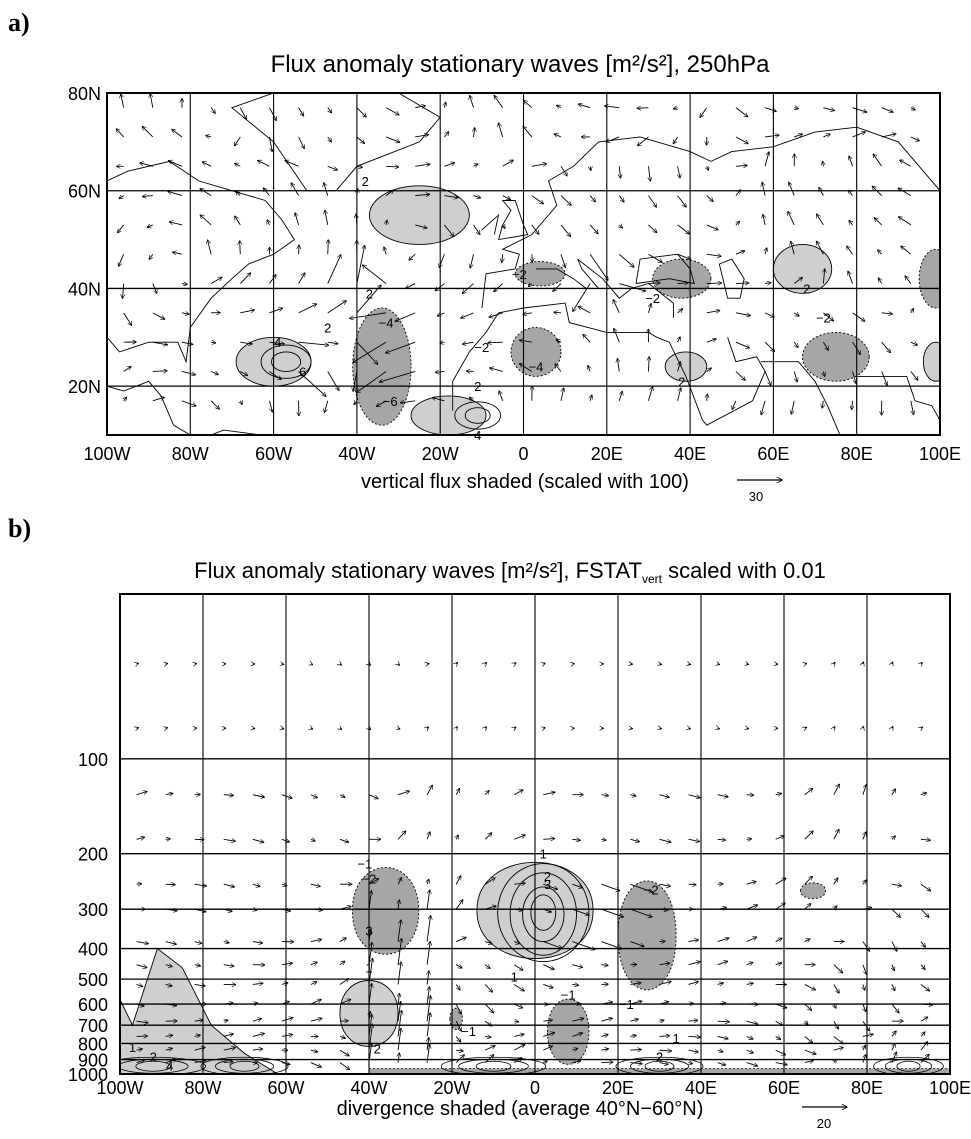 The height and width of the screenshot is (1139, 971). What do you see at coordinates (547, 884) in the screenshot?
I see `contour-label-b-5: 3` at bounding box center [547, 884].